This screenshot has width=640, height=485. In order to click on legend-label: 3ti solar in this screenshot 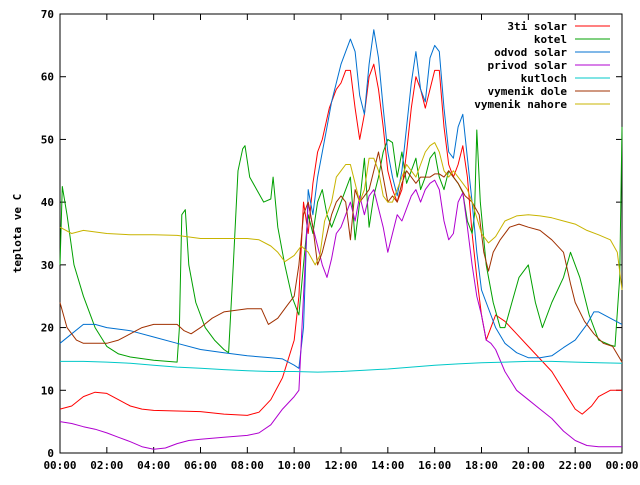, I will do `click(537, 26)`.